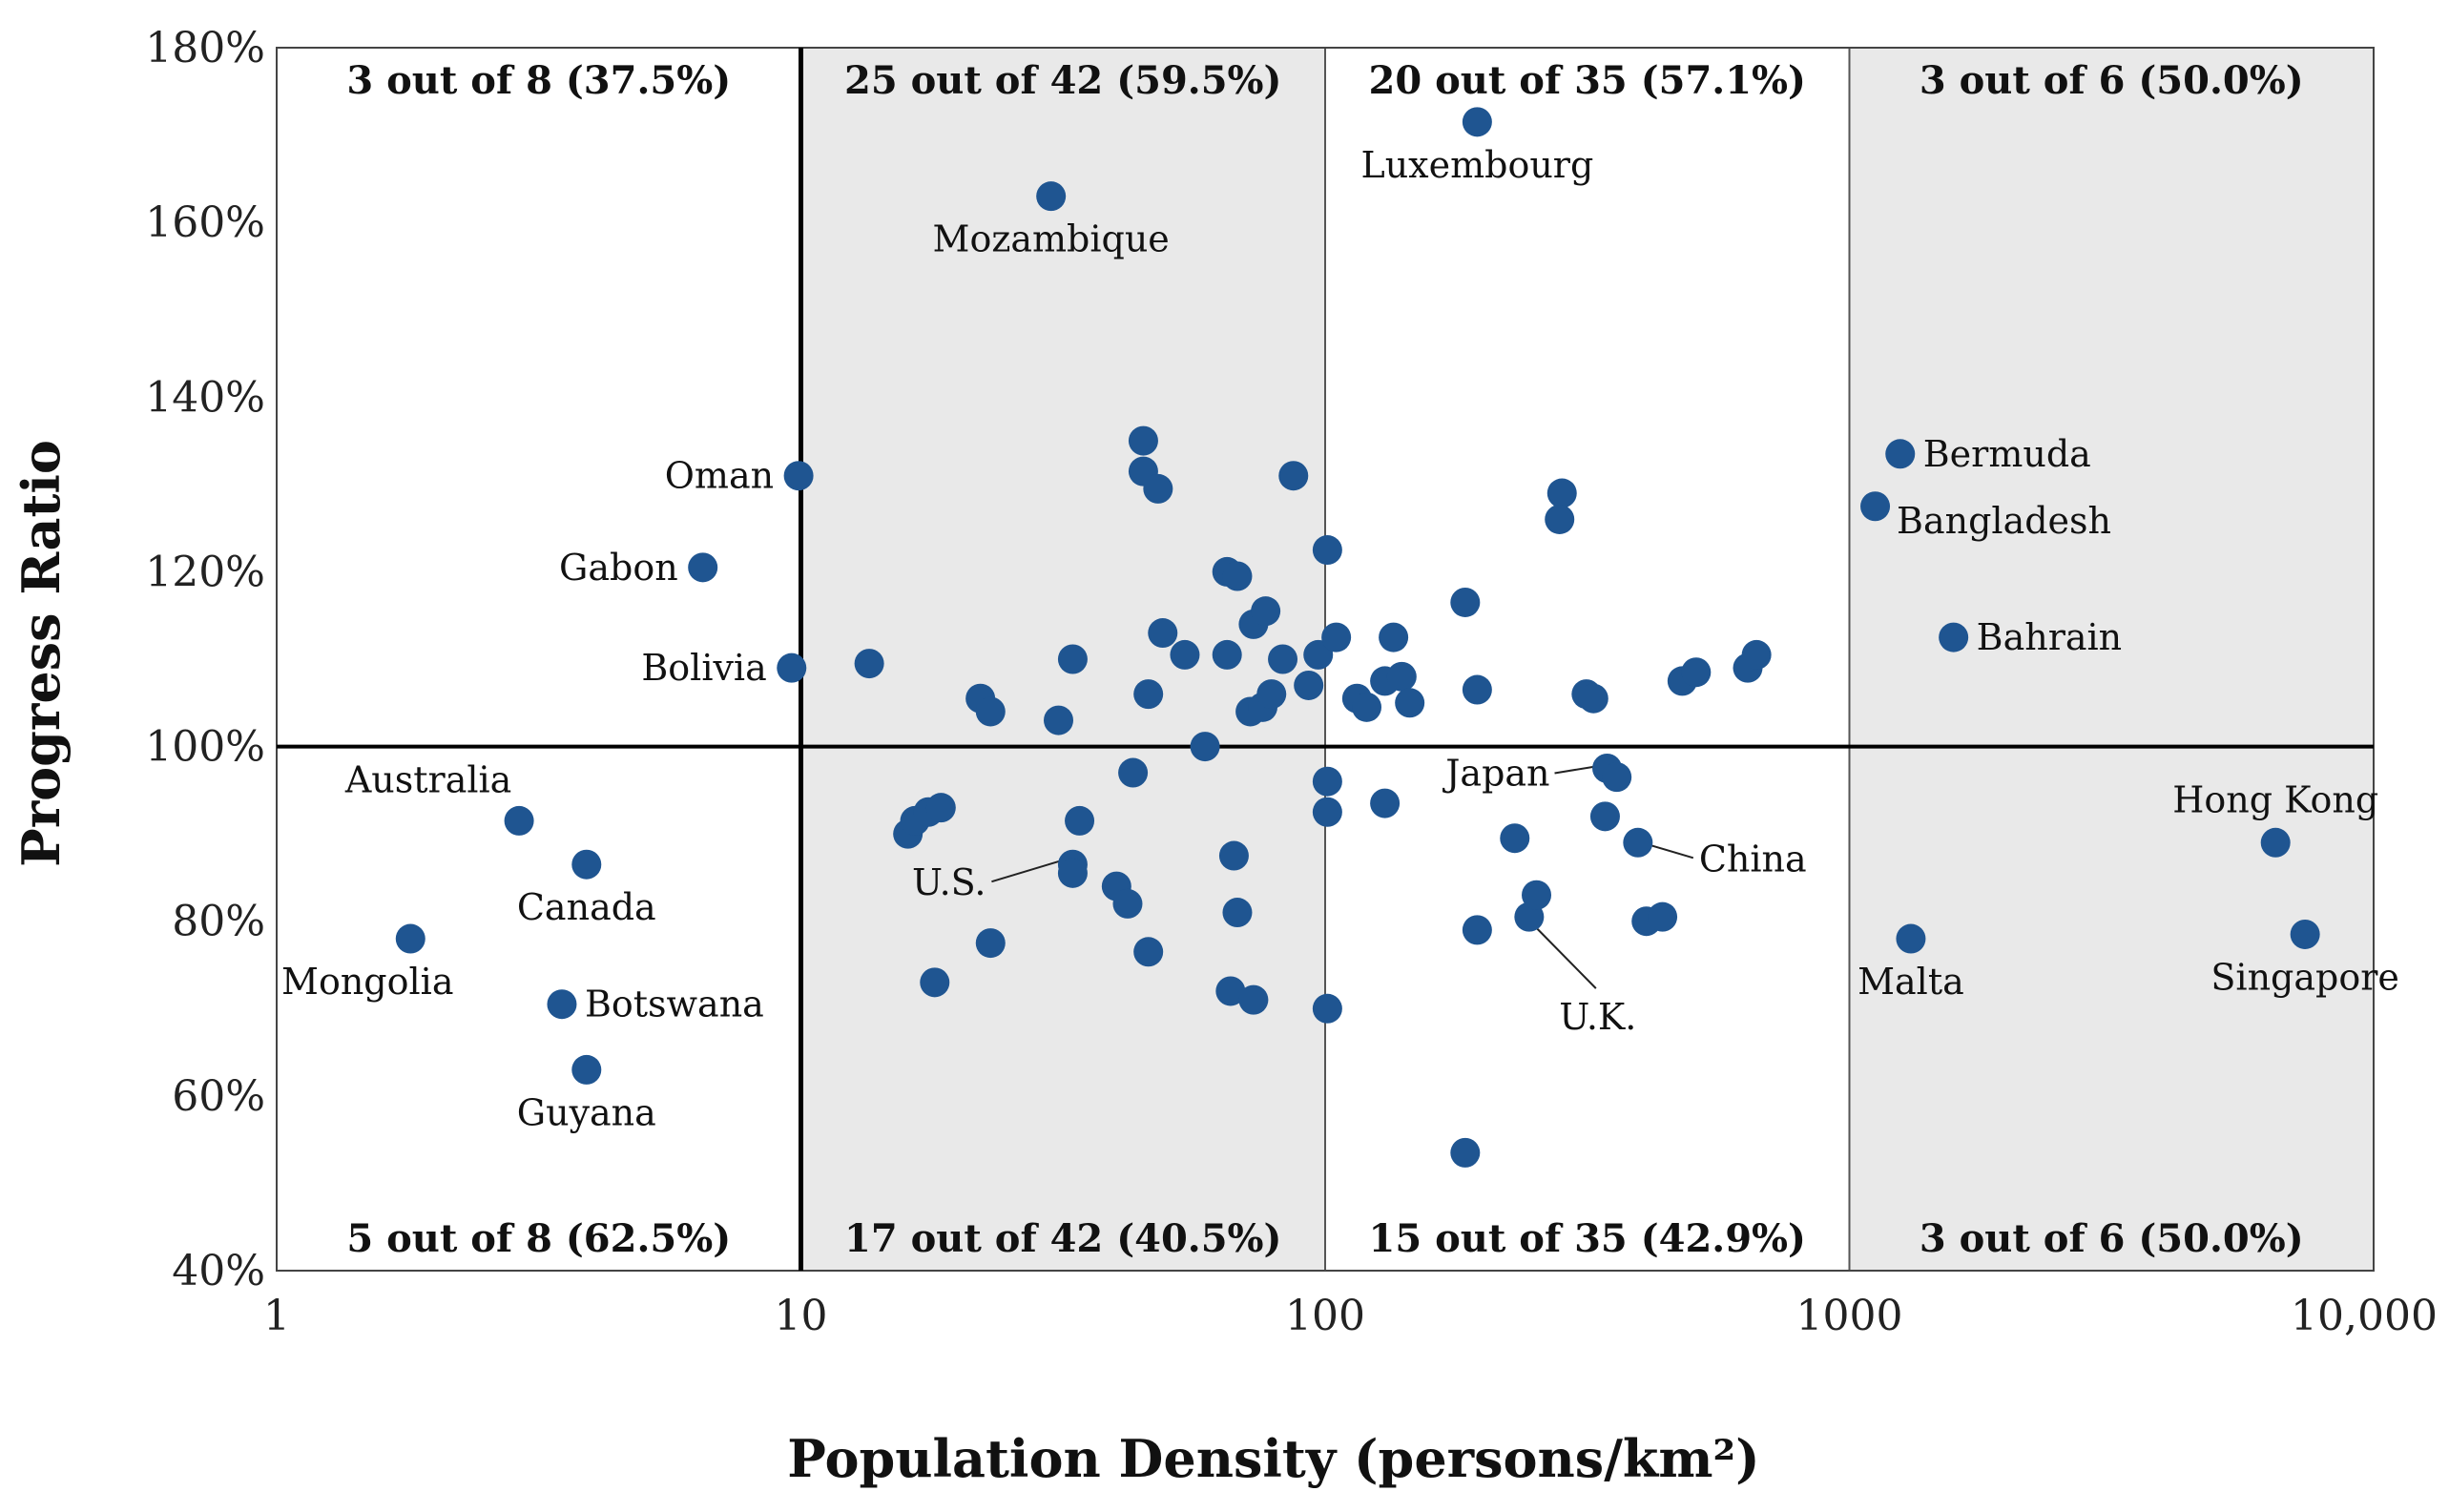 The image size is (2449, 1512). I want to click on quadrant-label: 3 out of 6 (50.0%), so click(2112, 1238).